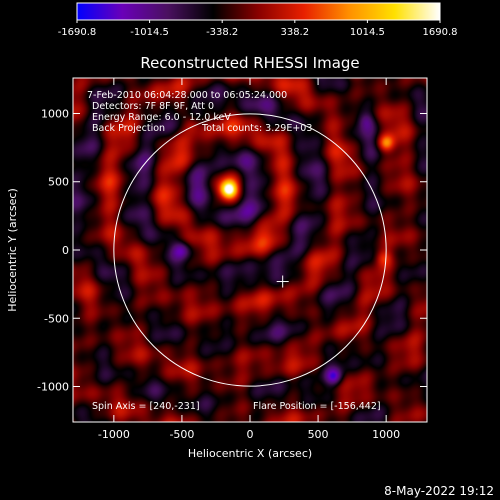  What do you see at coordinates (317, 406) in the screenshot?
I see `annotation-flare-position: Flare Position = [-156,442]` at bounding box center [317, 406].